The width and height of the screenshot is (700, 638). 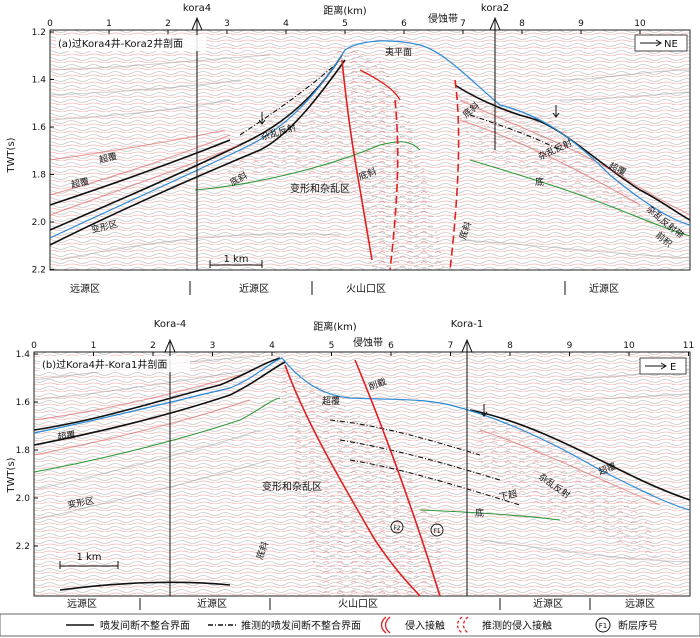 What do you see at coordinates (565, 485) in the screenshot?
I see `panel-b-right-flank-chaos` at bounding box center [565, 485].